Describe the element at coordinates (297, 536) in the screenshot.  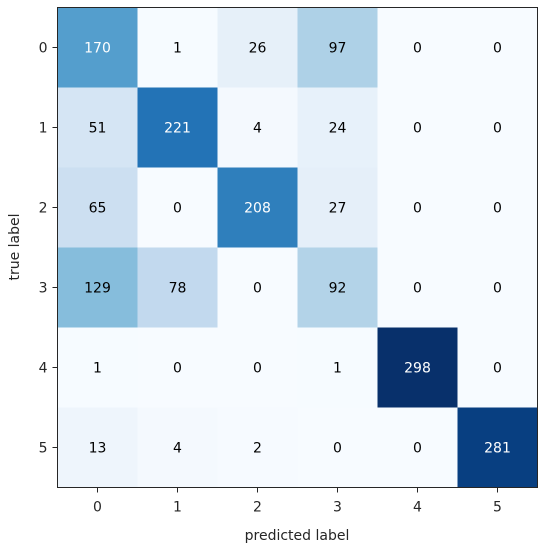
I see `x-axis-label: predicted label` at that location.